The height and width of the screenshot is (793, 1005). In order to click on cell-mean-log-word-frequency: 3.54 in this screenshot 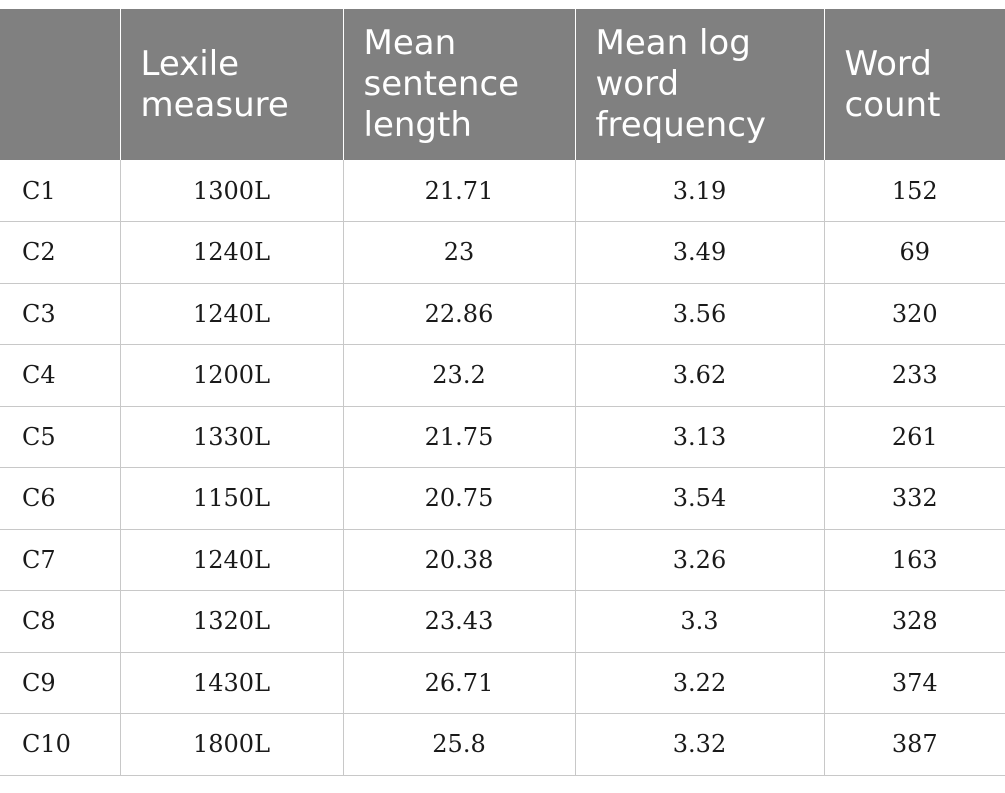, I will do `click(700, 498)`.